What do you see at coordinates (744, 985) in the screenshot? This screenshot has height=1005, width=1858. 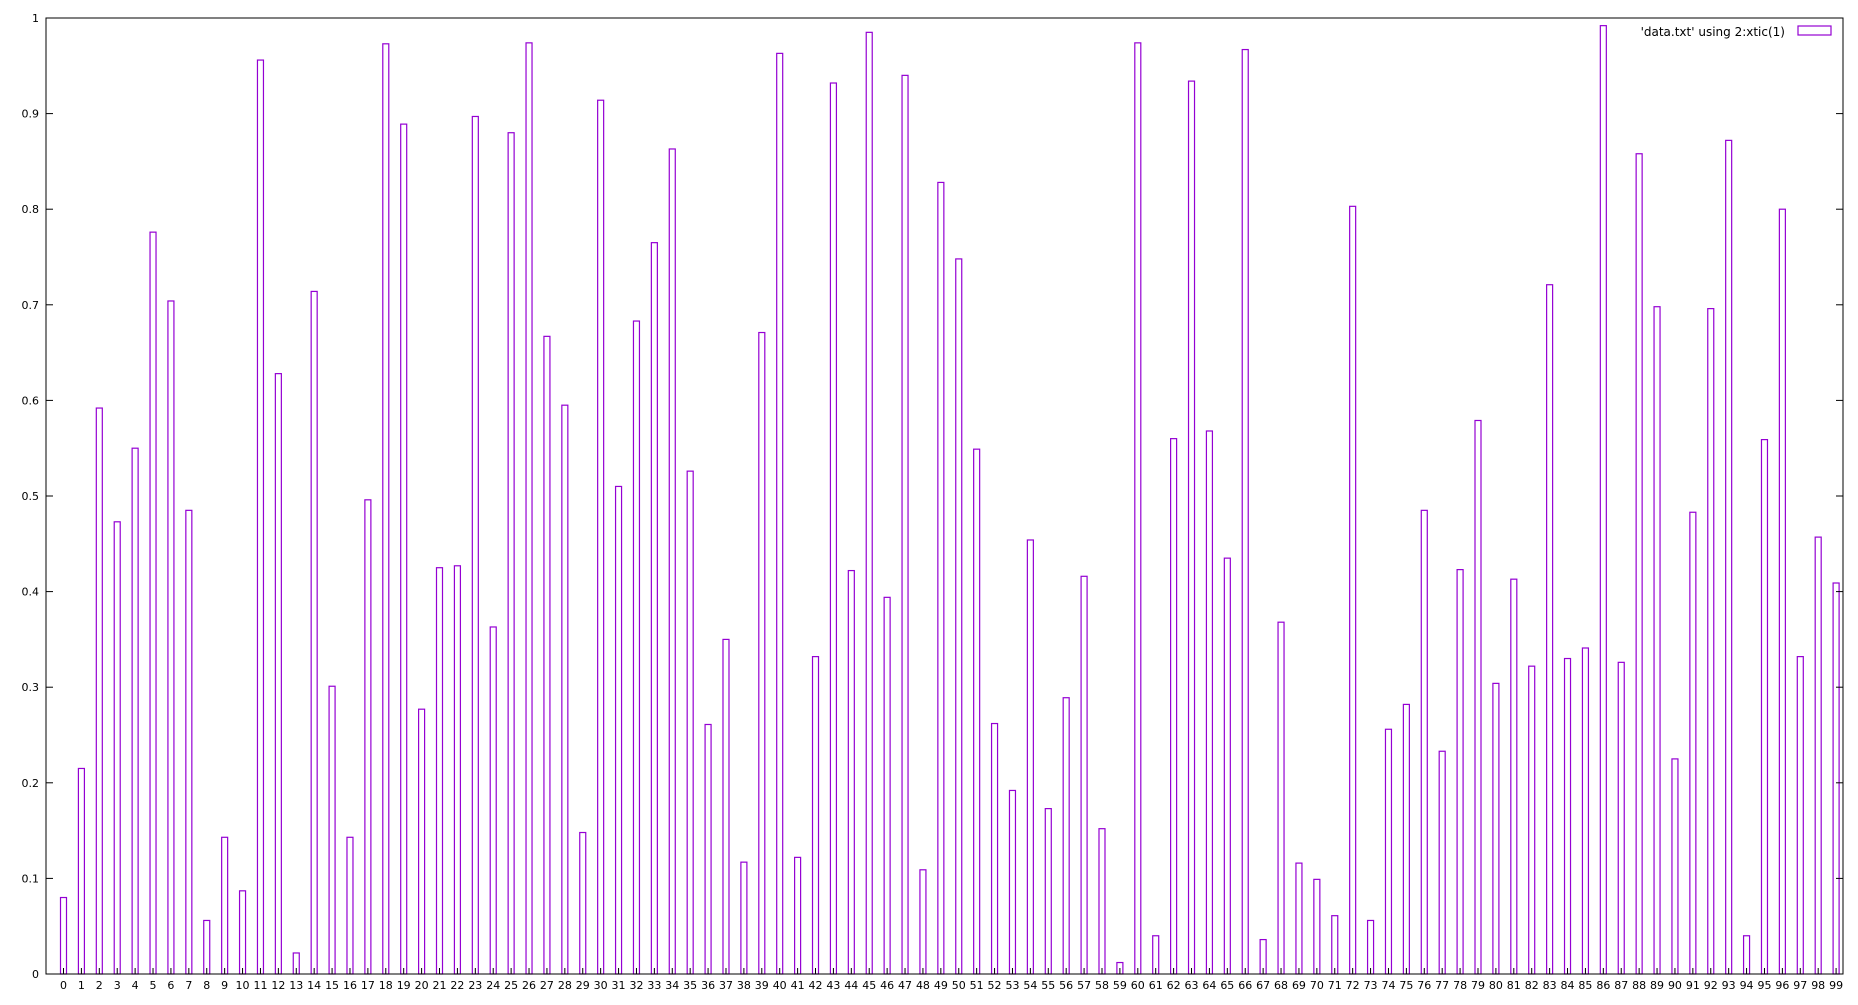 I see `x-tick-label: 38` at bounding box center [744, 985].